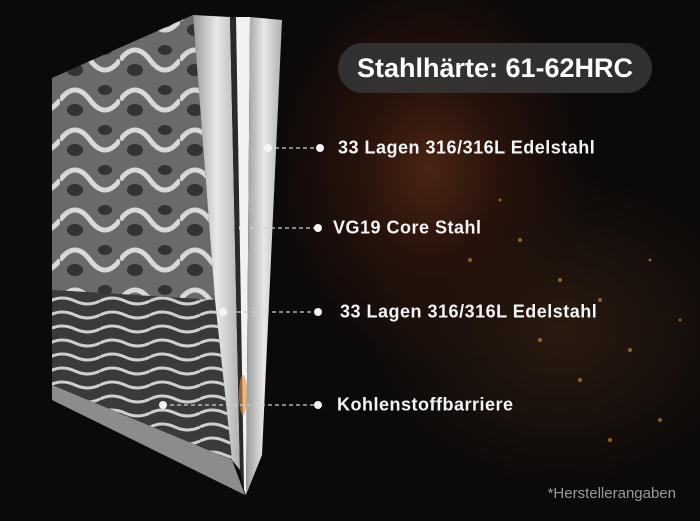 This screenshot has height=521, width=700. What do you see at coordinates (495, 68) in the screenshot?
I see `hardness-badge: Stahlhärte: 61-62HRC` at bounding box center [495, 68].